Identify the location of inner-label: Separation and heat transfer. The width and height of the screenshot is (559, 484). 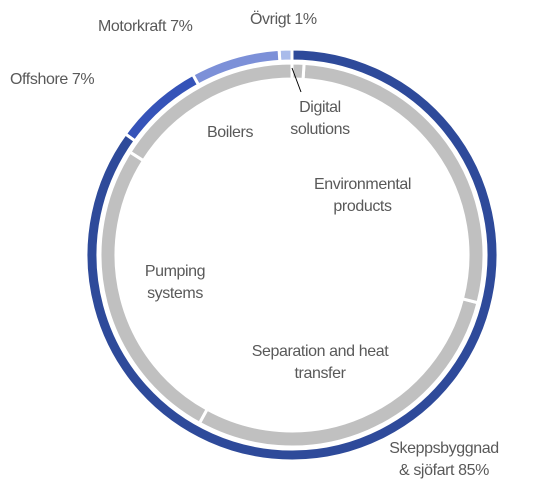
(320, 362).